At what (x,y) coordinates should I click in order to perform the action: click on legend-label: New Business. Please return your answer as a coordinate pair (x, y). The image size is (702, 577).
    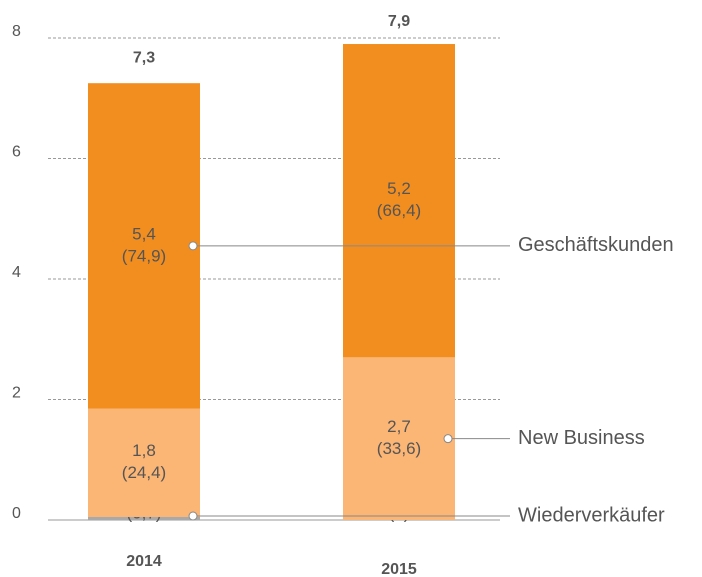
    Looking at the image, I should click on (581, 438).